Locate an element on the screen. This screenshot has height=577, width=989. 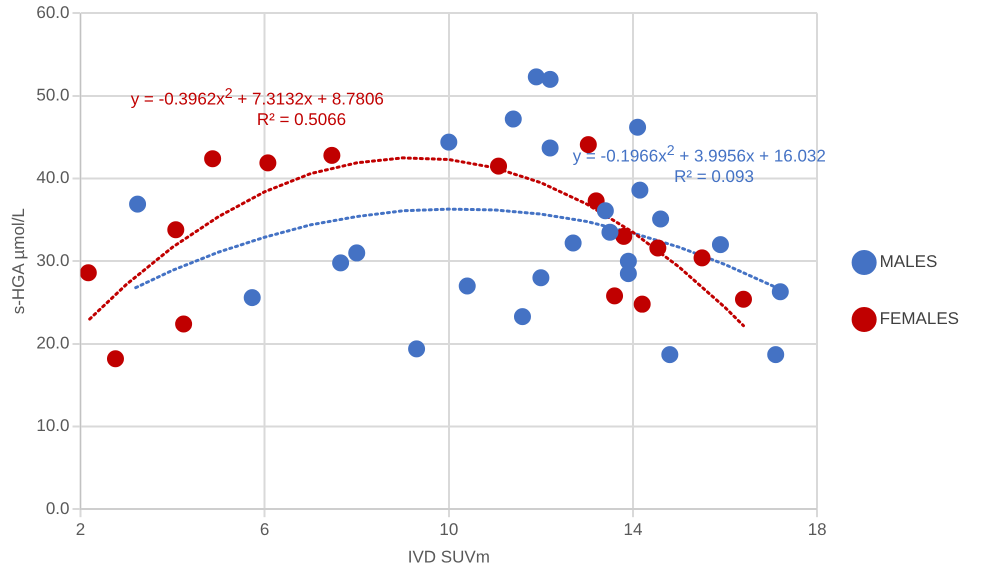
y-tick-label: 10.0 is located at coordinates (53, 426).